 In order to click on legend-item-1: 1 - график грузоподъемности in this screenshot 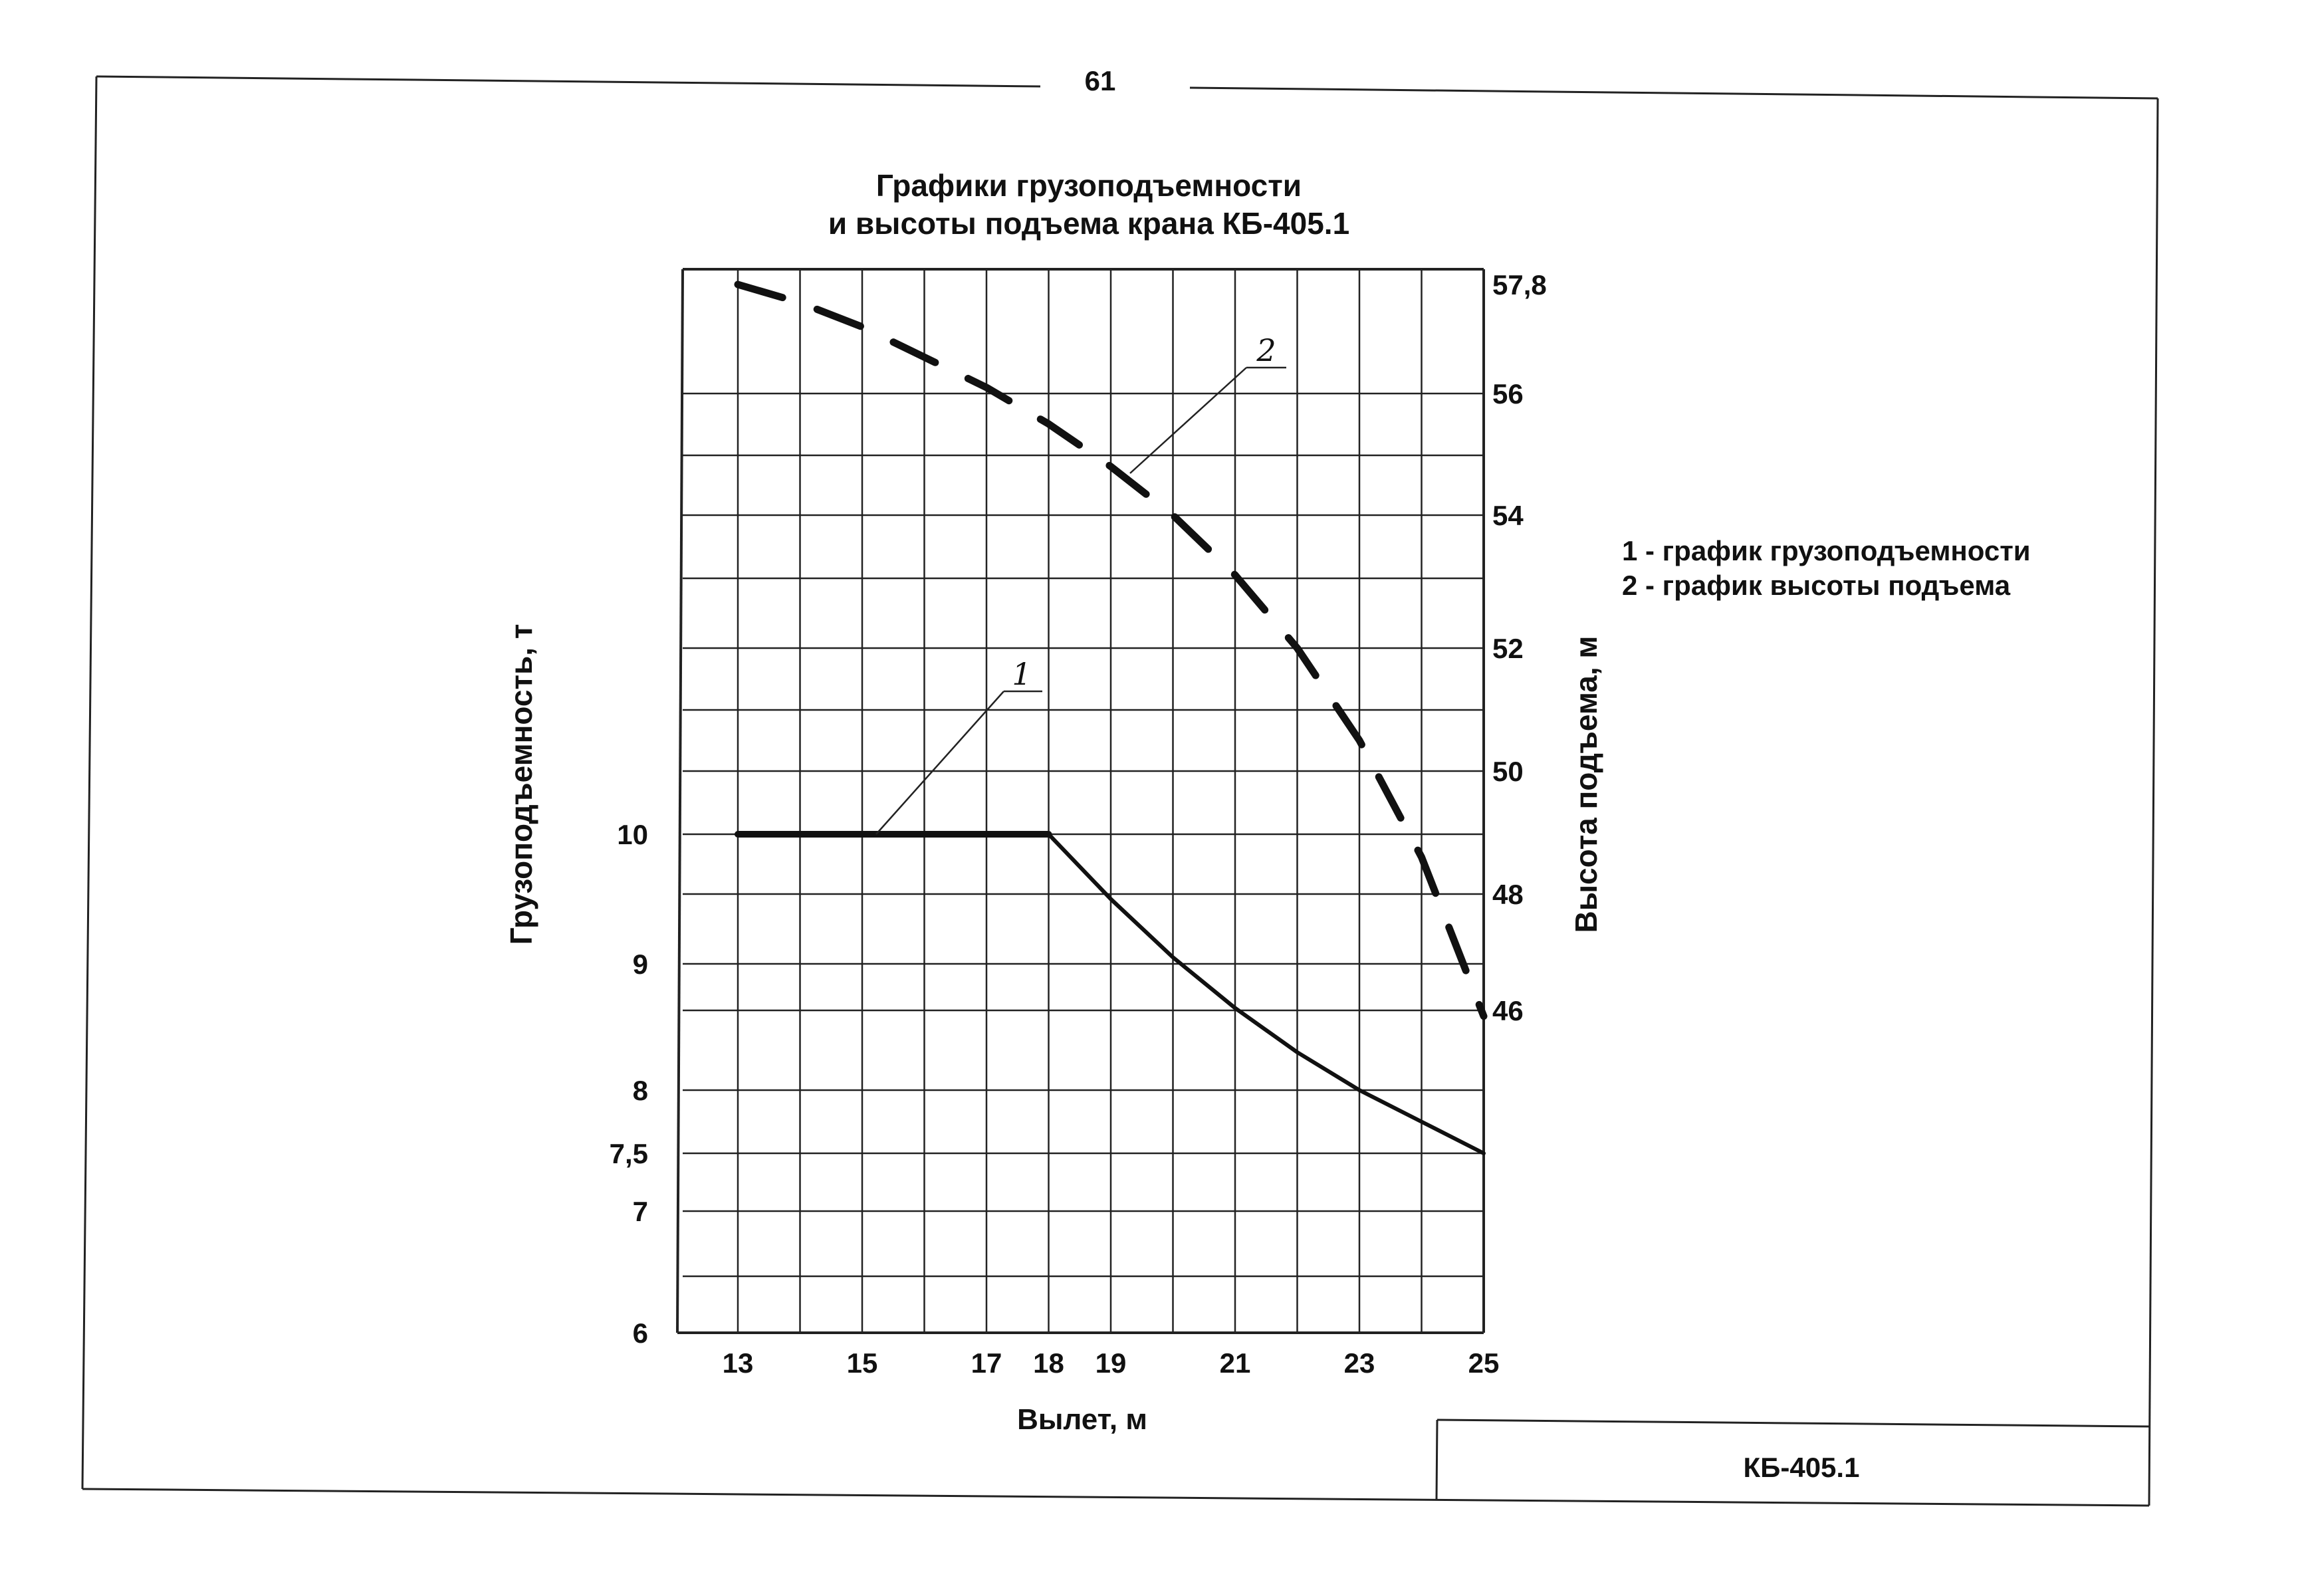, I will do `click(1826, 550)`.